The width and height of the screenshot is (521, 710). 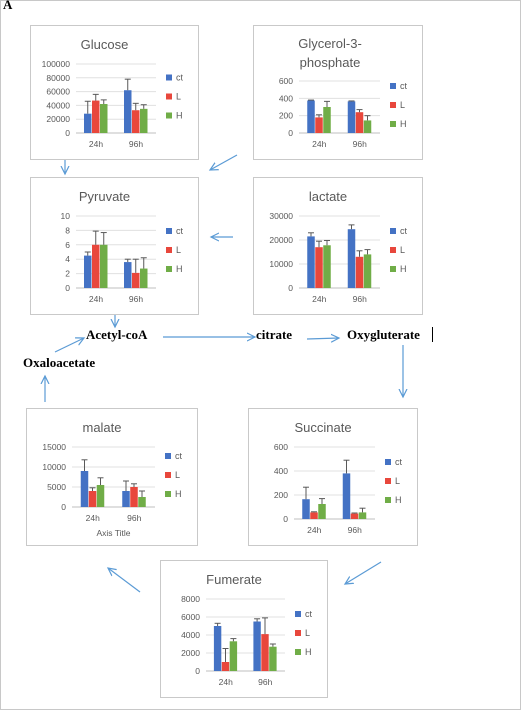 I want to click on panel-label: A, so click(x=8, y=6).